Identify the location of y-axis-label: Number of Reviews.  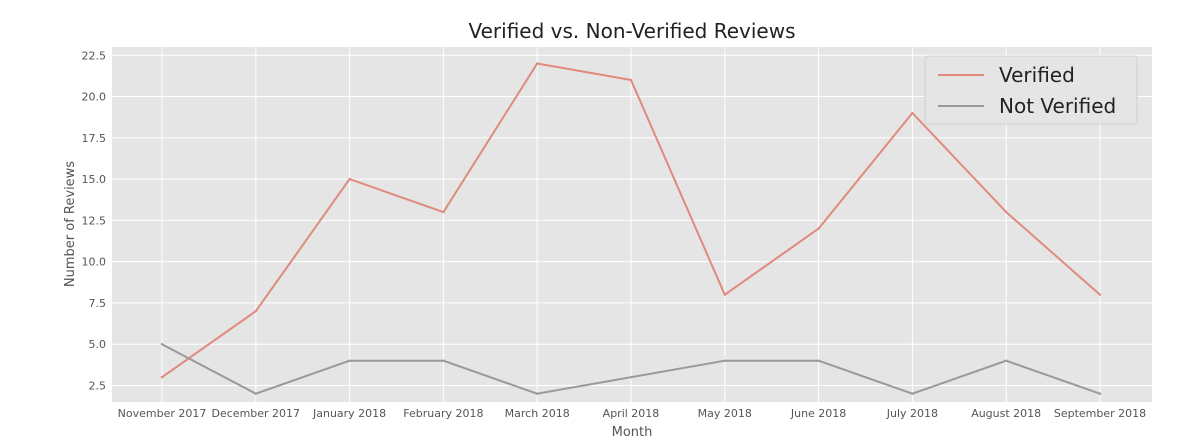
(70, 224).